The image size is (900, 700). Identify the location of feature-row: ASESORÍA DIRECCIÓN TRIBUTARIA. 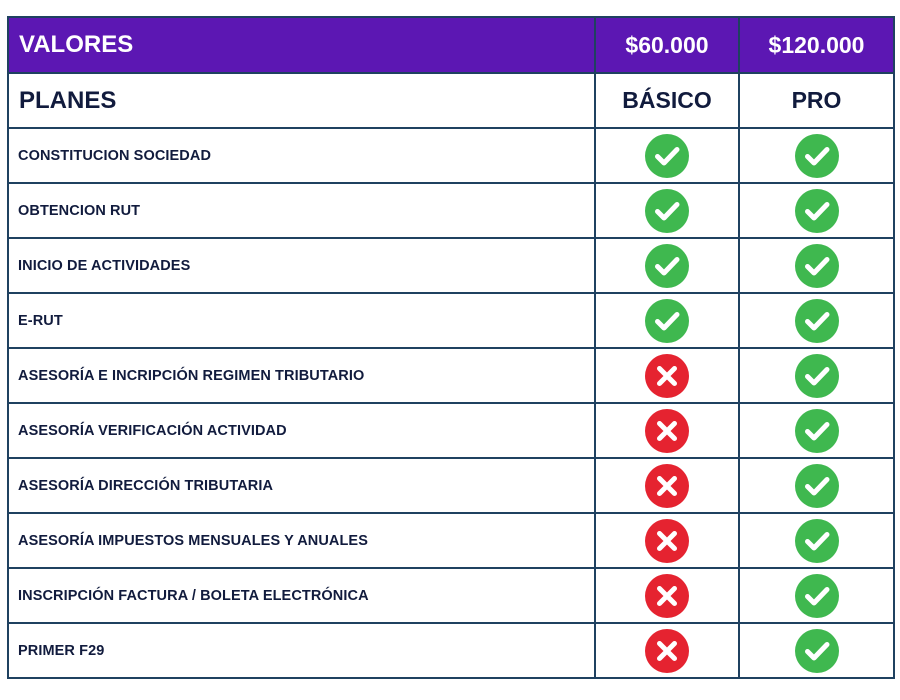
(451, 485).